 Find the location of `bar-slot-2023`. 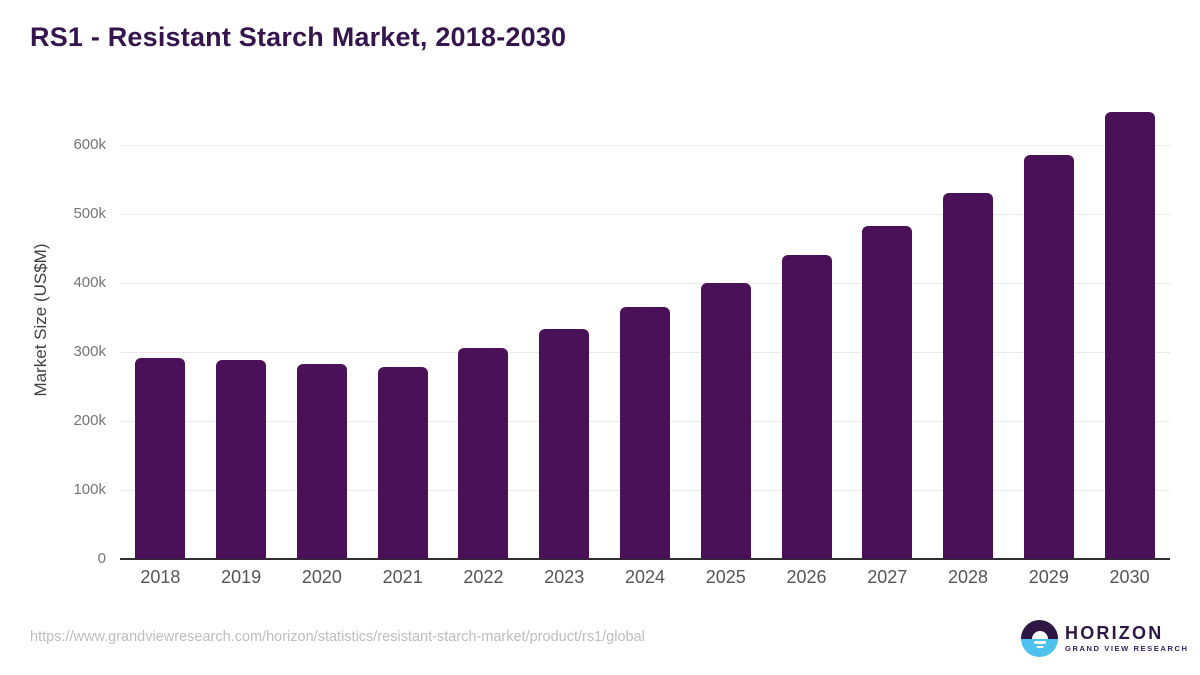

bar-slot-2023 is located at coordinates (564, 352).